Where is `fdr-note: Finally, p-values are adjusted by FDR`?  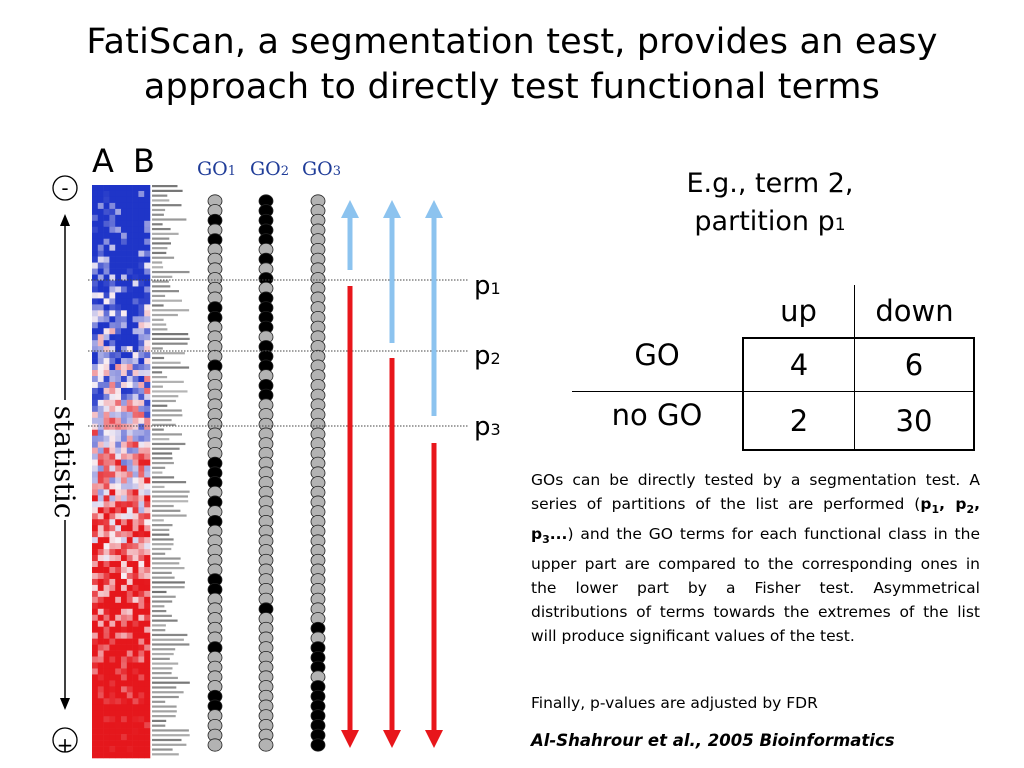
fdr-note: Finally, p-values are adjusted by FDR is located at coordinates (674, 703).